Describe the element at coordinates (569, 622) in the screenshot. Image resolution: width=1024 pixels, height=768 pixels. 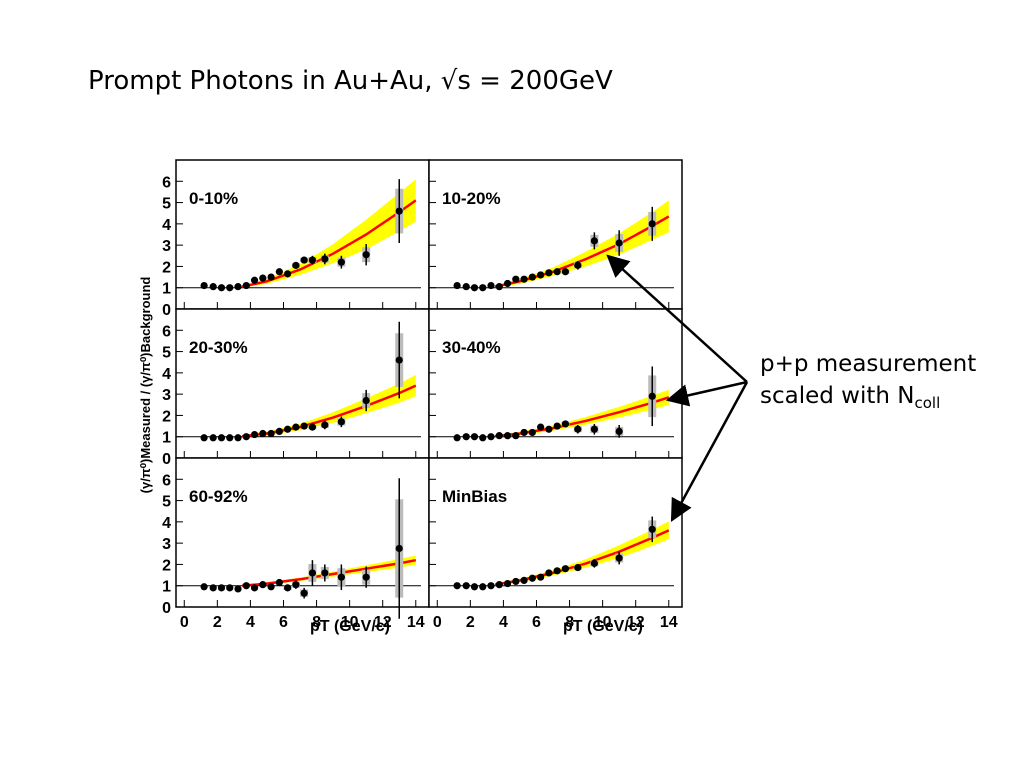
I see `x-tick-label: 8` at that location.